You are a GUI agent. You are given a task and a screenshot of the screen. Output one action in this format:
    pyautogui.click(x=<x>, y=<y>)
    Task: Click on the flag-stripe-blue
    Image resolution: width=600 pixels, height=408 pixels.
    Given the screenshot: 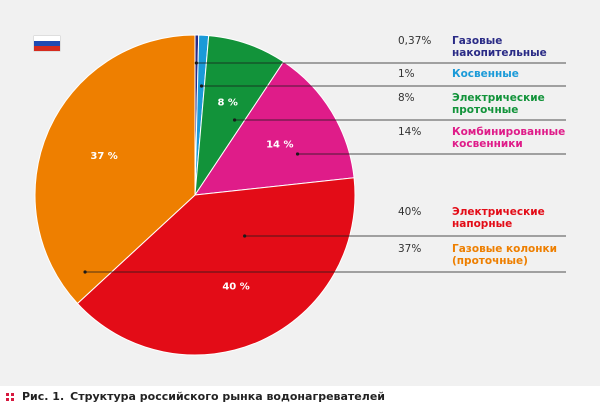 What is the action you would take?
    pyautogui.click(x=47, y=43)
    